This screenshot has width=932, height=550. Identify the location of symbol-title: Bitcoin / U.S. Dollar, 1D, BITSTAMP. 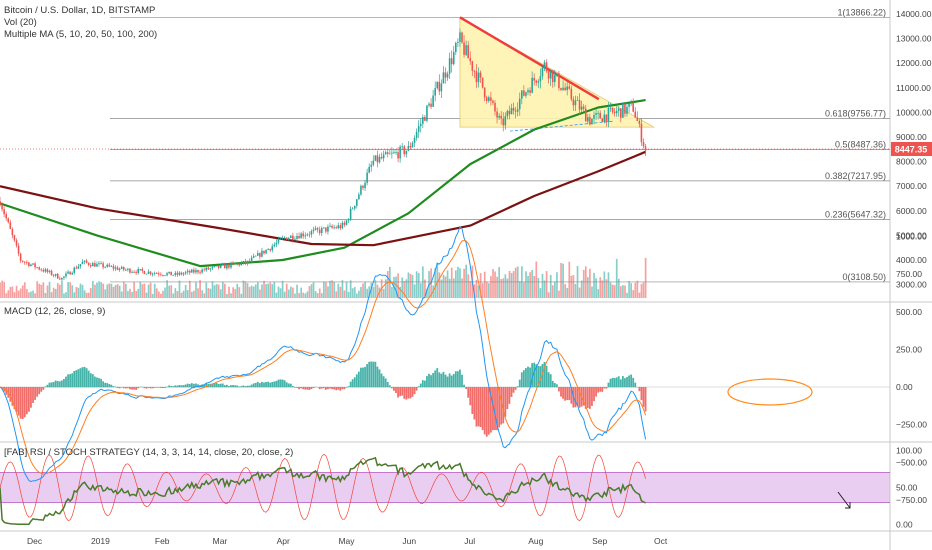
(79, 10).